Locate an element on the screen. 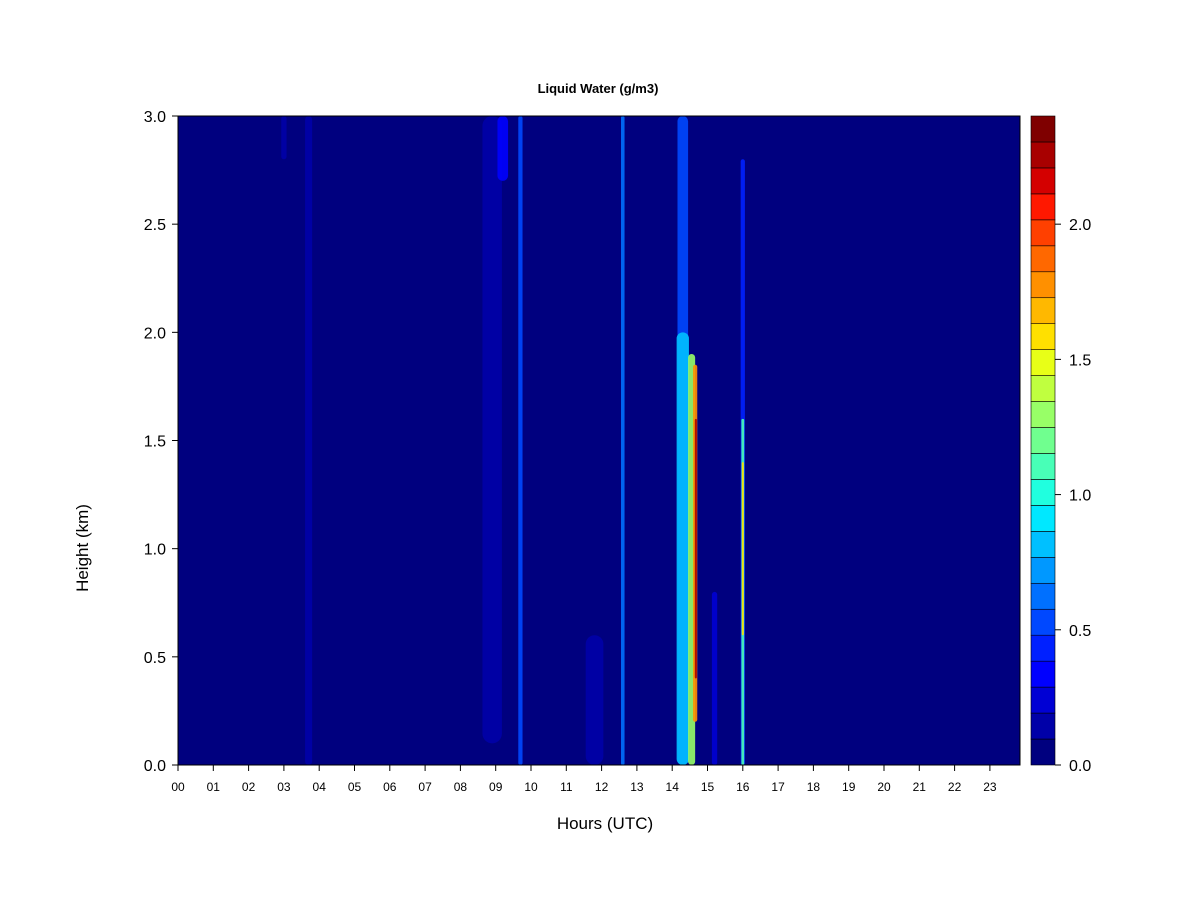  x-tick-label: 13 is located at coordinates (637, 787).